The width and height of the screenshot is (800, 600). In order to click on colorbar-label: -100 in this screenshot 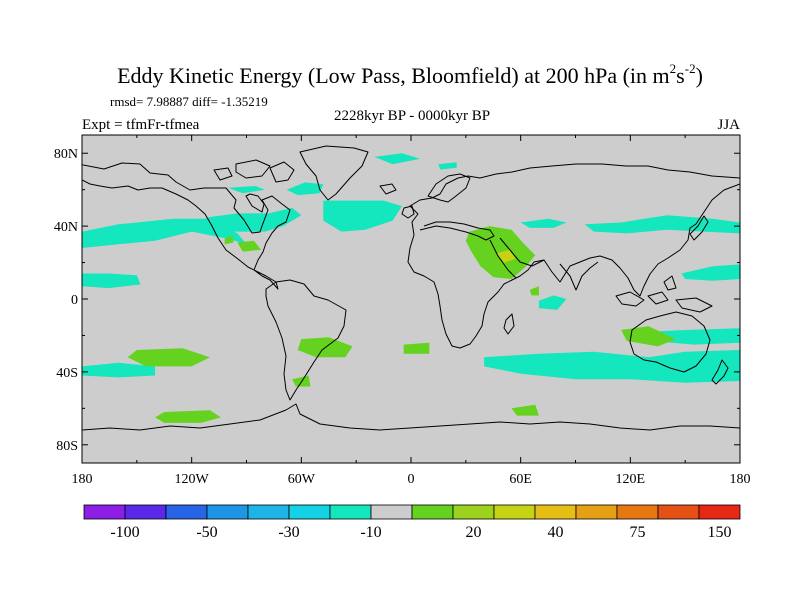, I will do `click(124, 532)`.